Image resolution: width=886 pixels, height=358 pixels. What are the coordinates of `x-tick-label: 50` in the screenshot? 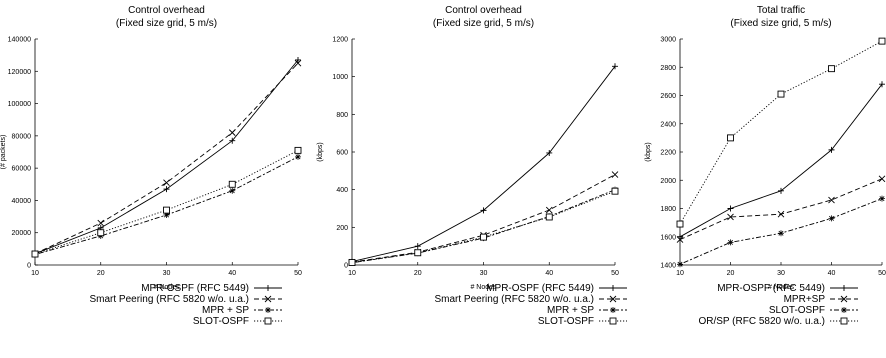 It's located at (882, 273).